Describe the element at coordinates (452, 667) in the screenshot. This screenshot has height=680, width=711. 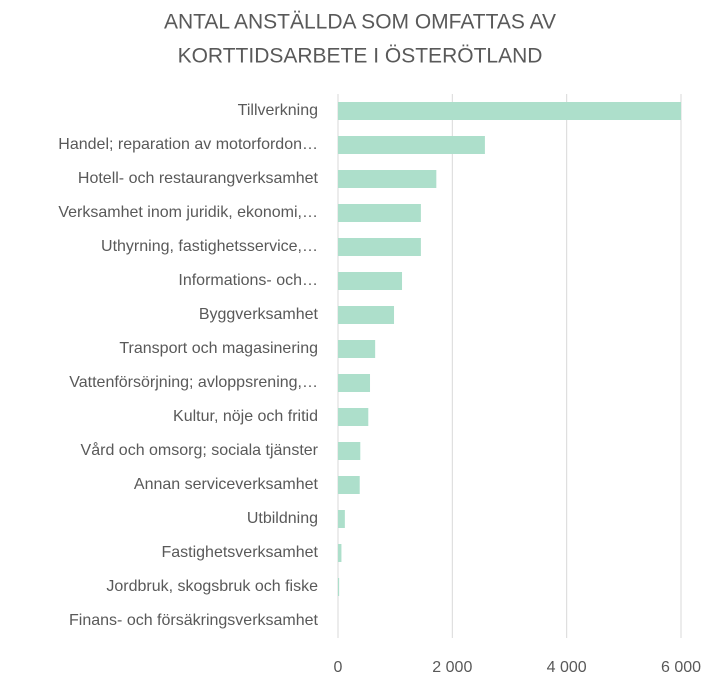
I see `x-tick-label: 2 000` at that location.